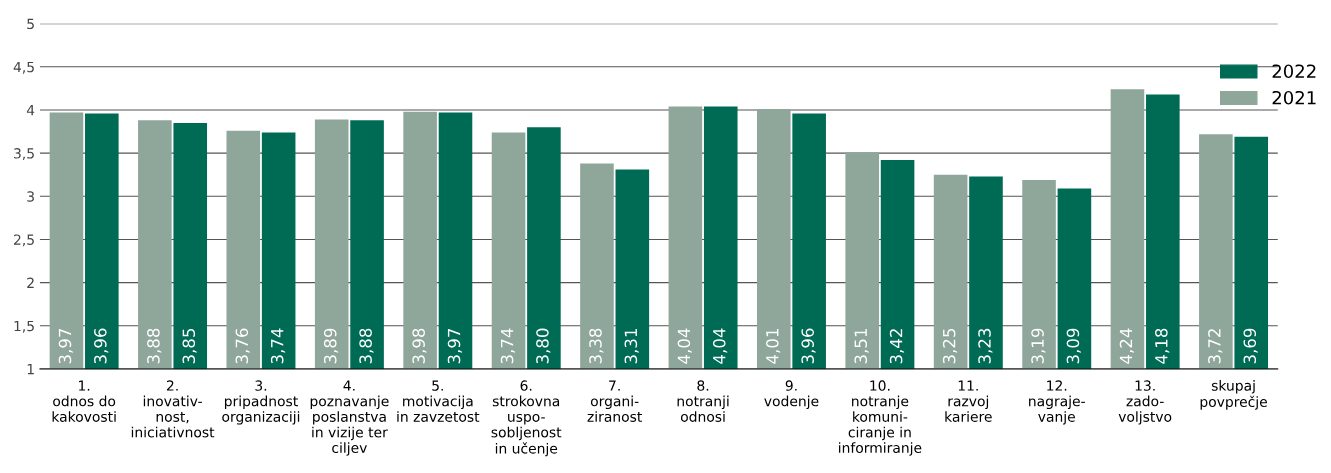 This screenshot has height=473, width=1331. I want to click on x-tick-label: 5. motivacija in zavzetost, so click(438, 401).